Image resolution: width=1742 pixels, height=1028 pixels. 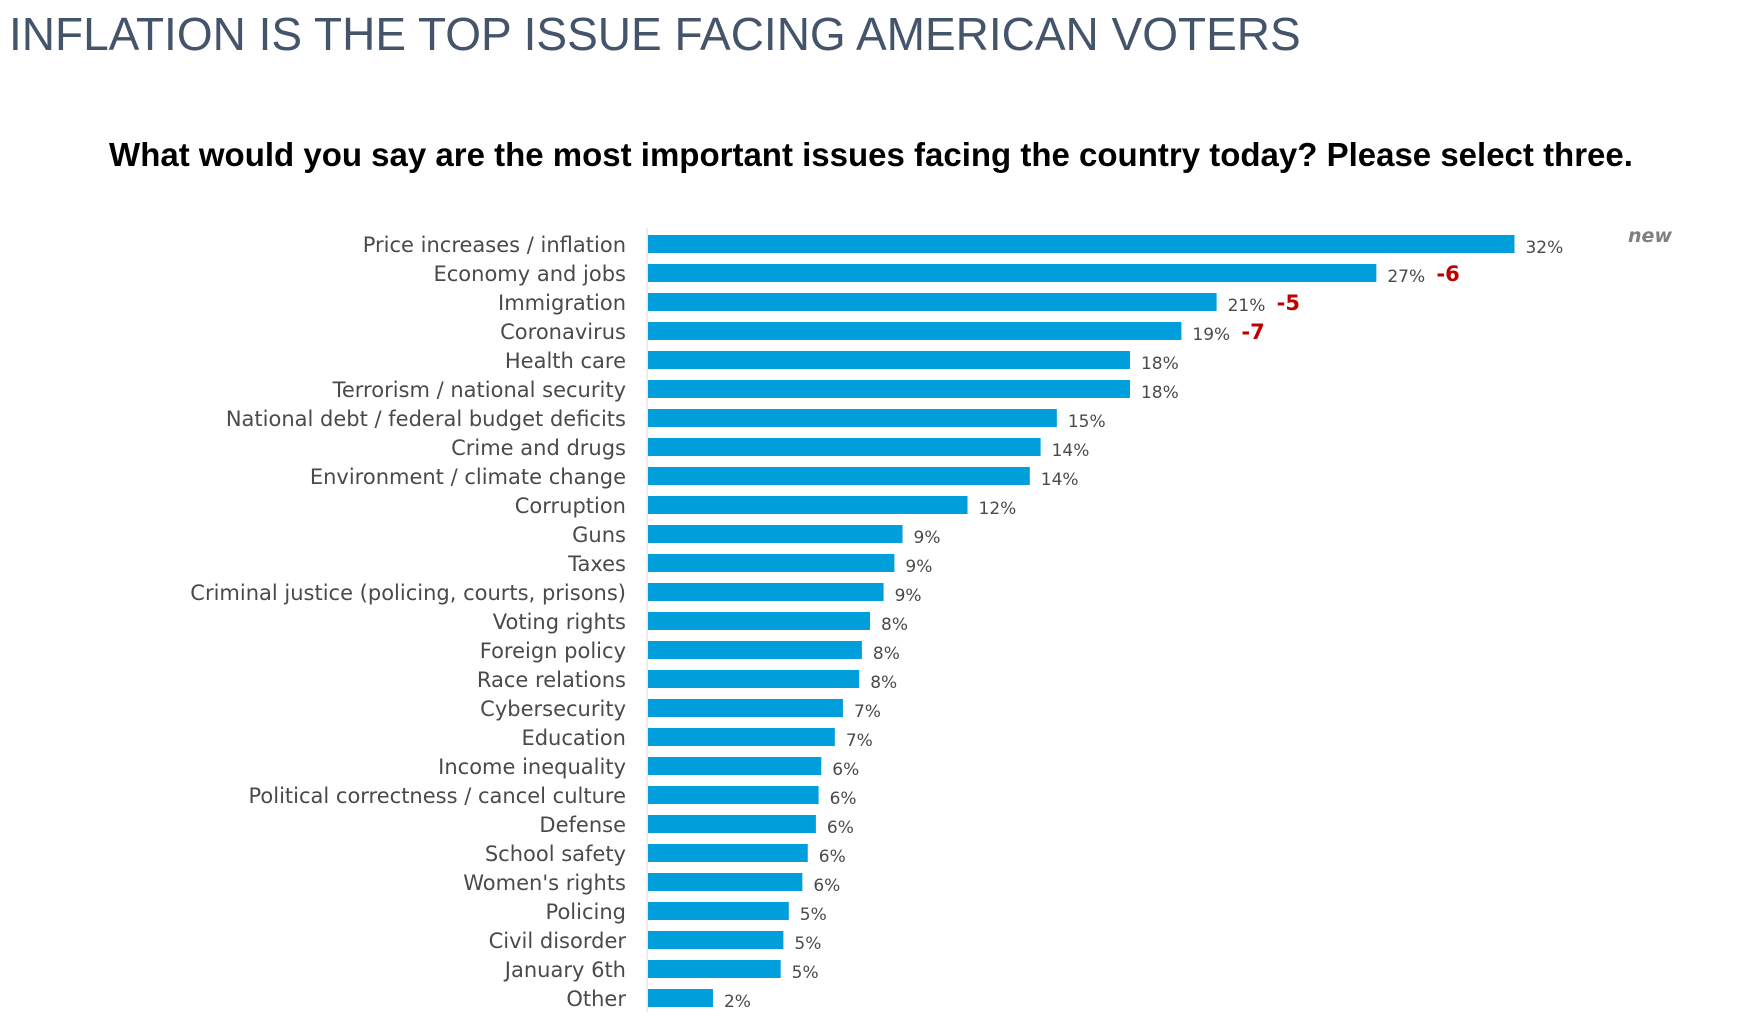 What do you see at coordinates (1081, 244) in the screenshot?
I see `bar-price-increases-inflation` at bounding box center [1081, 244].